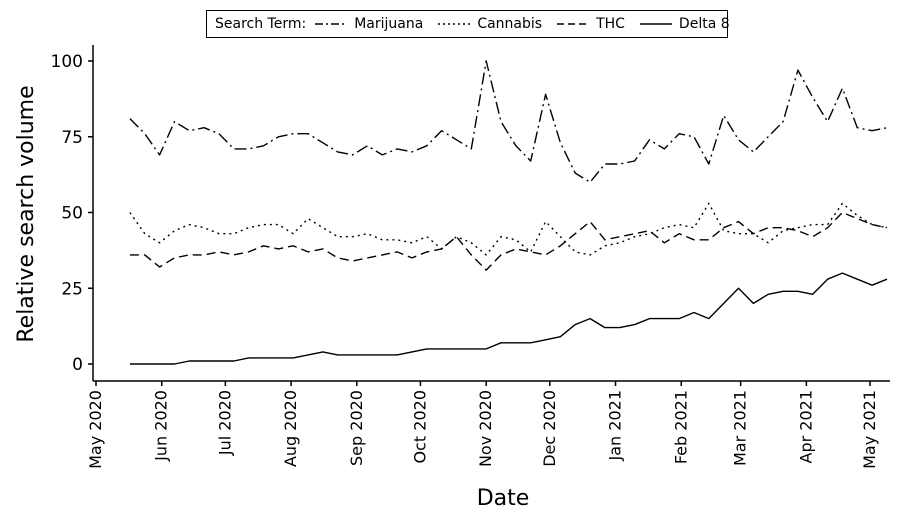  I want to click on x-tick-label: Sep 2020, so click(356, 428).